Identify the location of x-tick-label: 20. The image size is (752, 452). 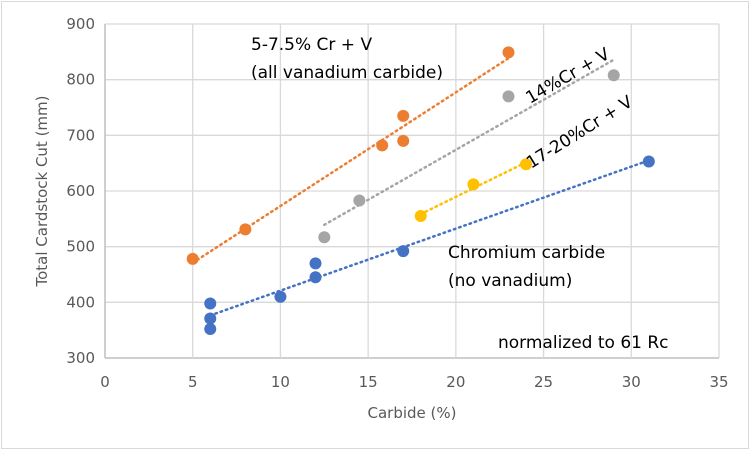
(455, 382).